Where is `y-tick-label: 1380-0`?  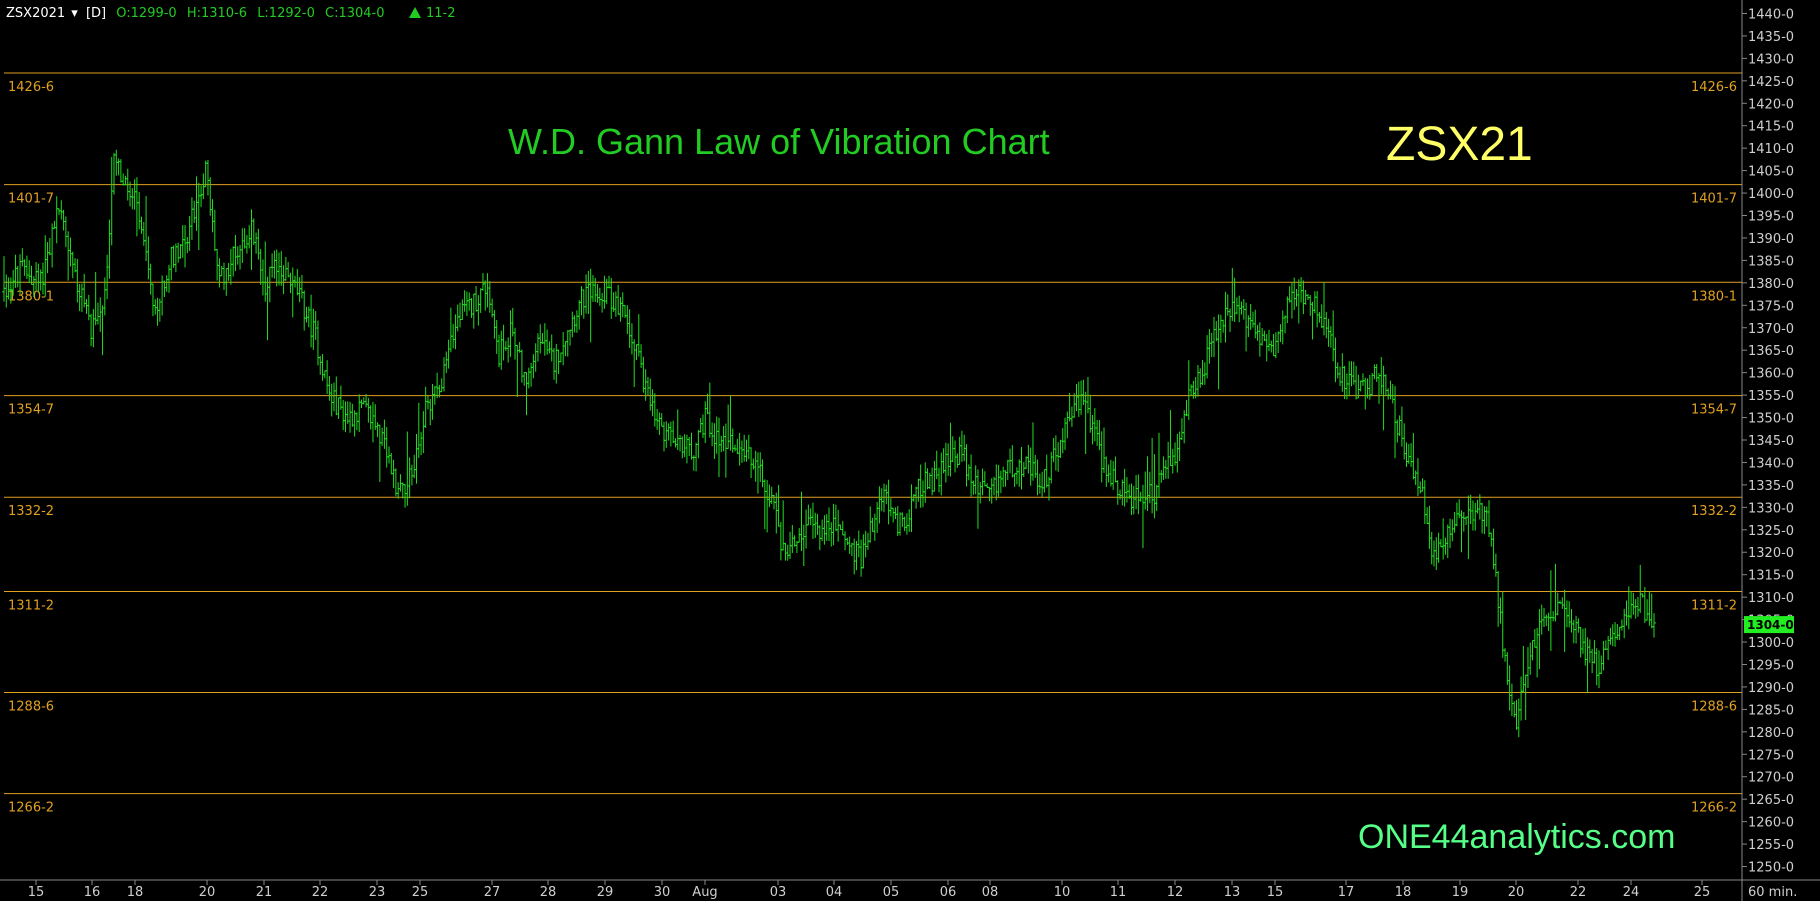
y-tick-label: 1380-0 is located at coordinates (1771, 284).